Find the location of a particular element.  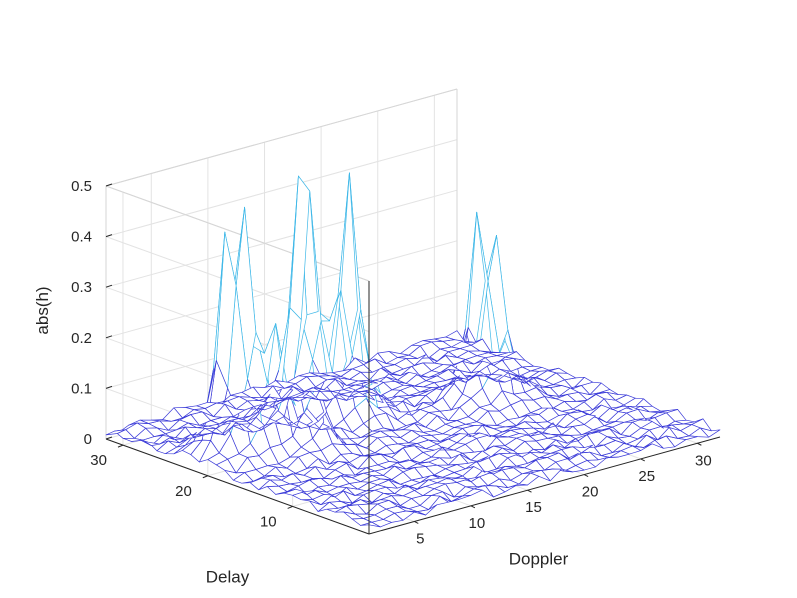

y-axis-label: Delay is located at coordinates (228, 577).